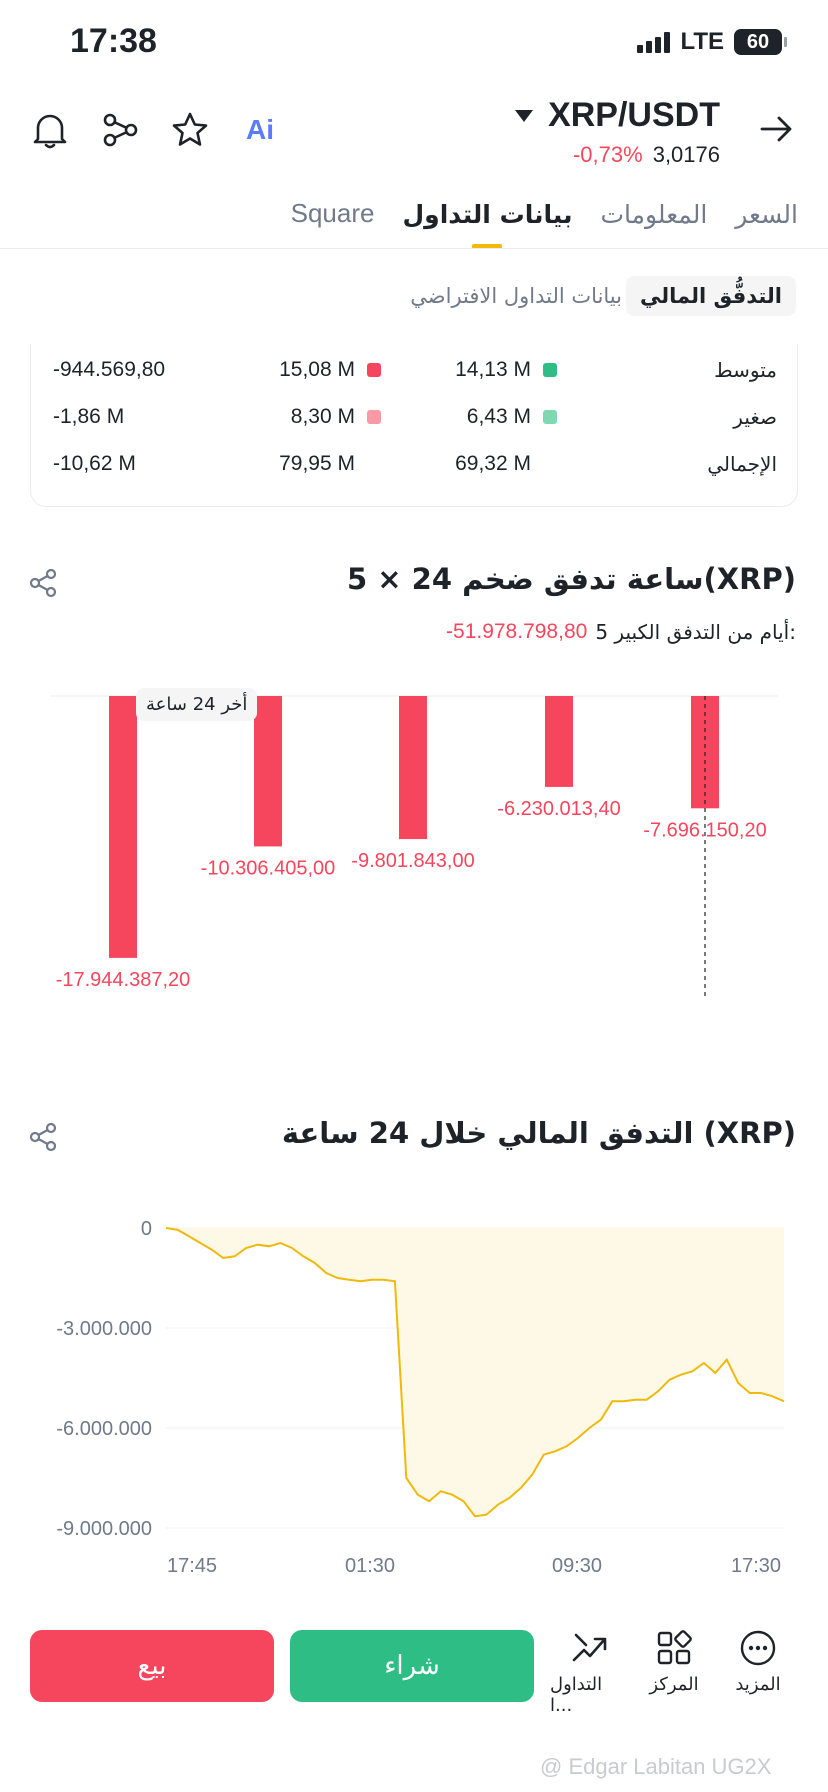  I want to click on pair-selector: XRP/USDT, so click(617, 115).